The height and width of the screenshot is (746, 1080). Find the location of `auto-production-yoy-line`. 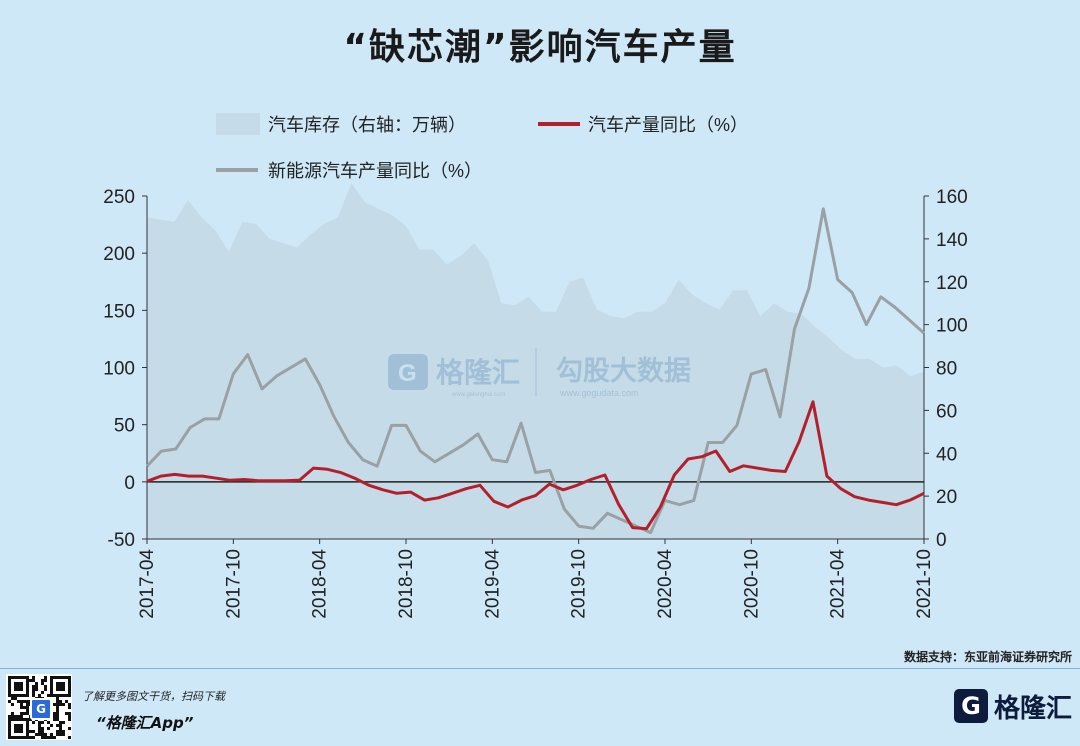

auto-production-yoy-line is located at coordinates (535, 465).